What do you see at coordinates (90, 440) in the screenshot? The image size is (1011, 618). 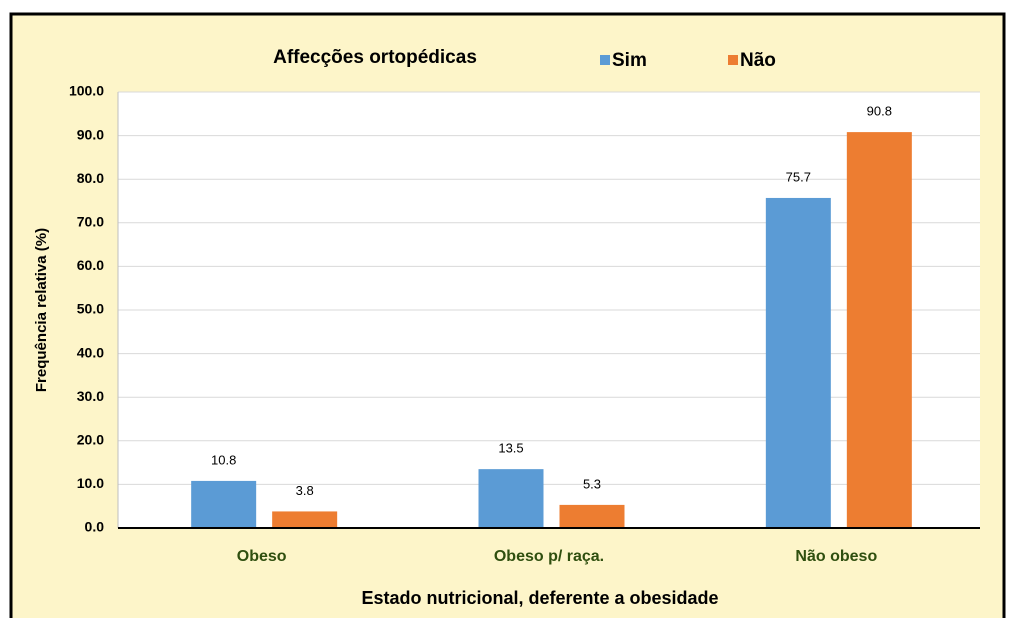 I see `y-tick-label: 20.0` at bounding box center [90, 440].